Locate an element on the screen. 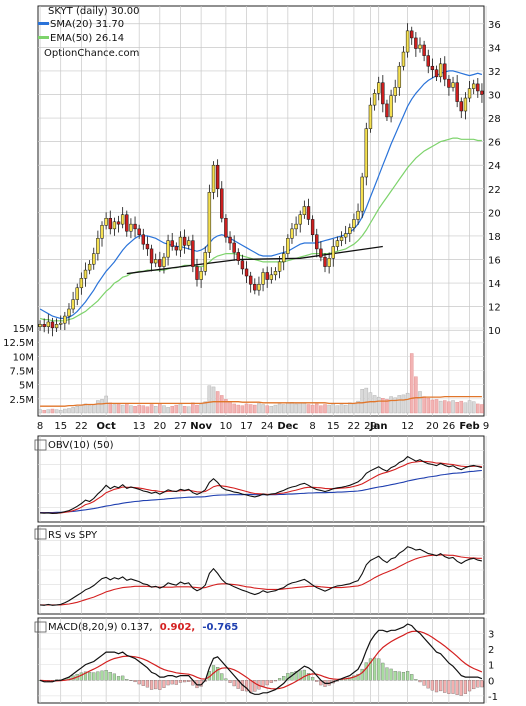 Image resolution: width=526 pixels, height=706 pixels. obv-panel is located at coordinates (262, 479).